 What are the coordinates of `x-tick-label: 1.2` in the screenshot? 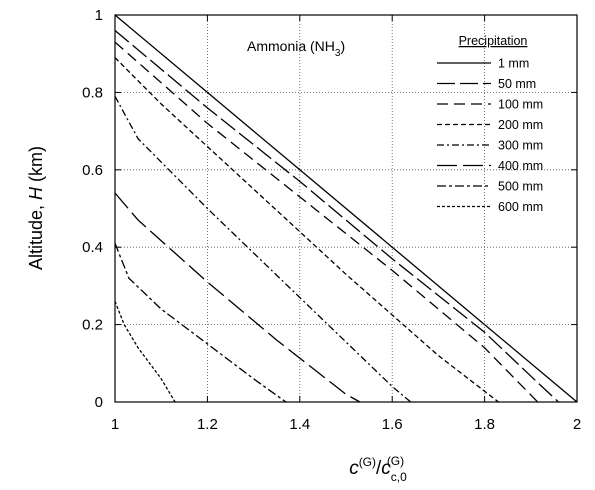 It's located at (207, 424).